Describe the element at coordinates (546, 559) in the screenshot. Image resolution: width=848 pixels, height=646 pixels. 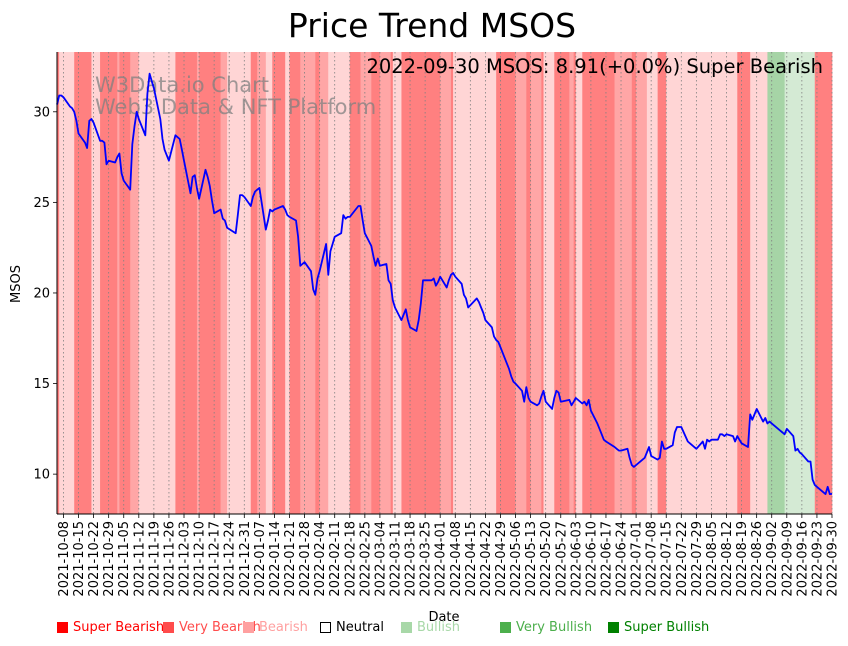
I see `x-tick-label: 2022-05-20` at that location.